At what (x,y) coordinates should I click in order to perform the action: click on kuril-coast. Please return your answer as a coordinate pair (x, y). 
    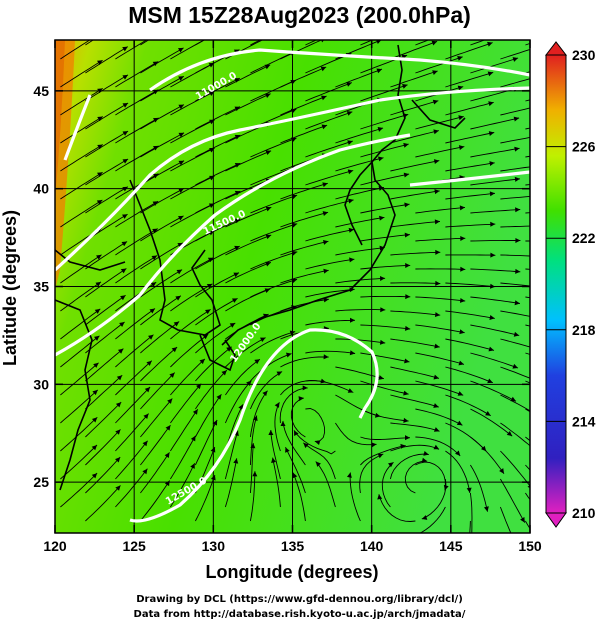
    Looking at the image, I should click on (438, 114).